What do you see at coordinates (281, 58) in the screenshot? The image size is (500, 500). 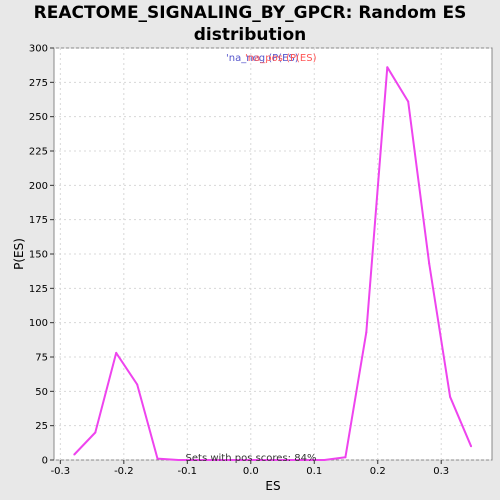 I see `legend-entry-na-pos: 'na_pos (P(ES)` at bounding box center [281, 58].